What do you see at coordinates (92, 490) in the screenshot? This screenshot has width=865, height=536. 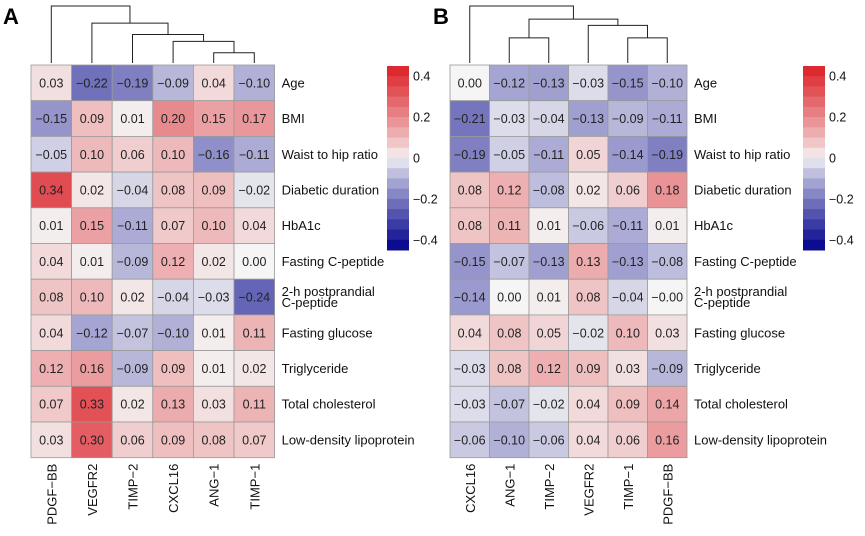 I see `column-label: VEGFR2` at bounding box center [92, 490].